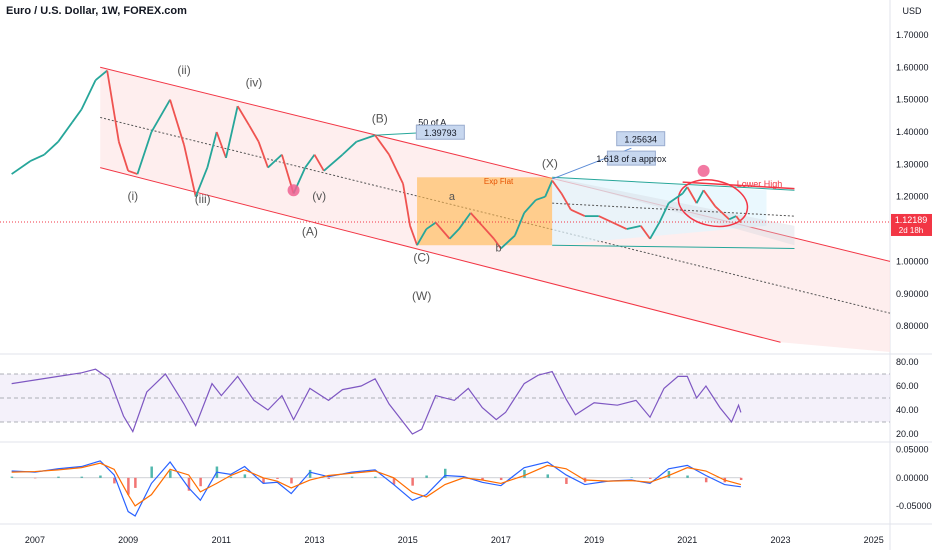 The height and width of the screenshot is (550, 932). Describe the element at coordinates (780, 540) in the screenshot. I see `time-tick-label: 2023` at that location.